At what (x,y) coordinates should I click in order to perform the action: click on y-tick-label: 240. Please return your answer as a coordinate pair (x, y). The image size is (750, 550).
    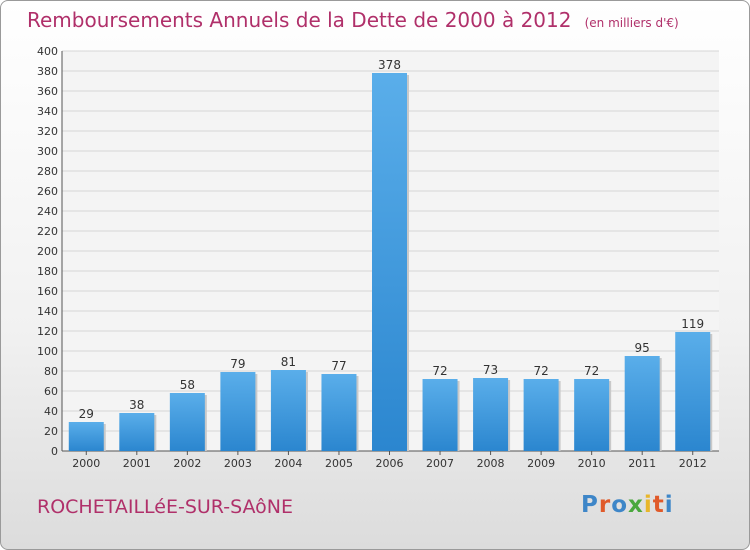
    Looking at the image, I should click on (47, 211).